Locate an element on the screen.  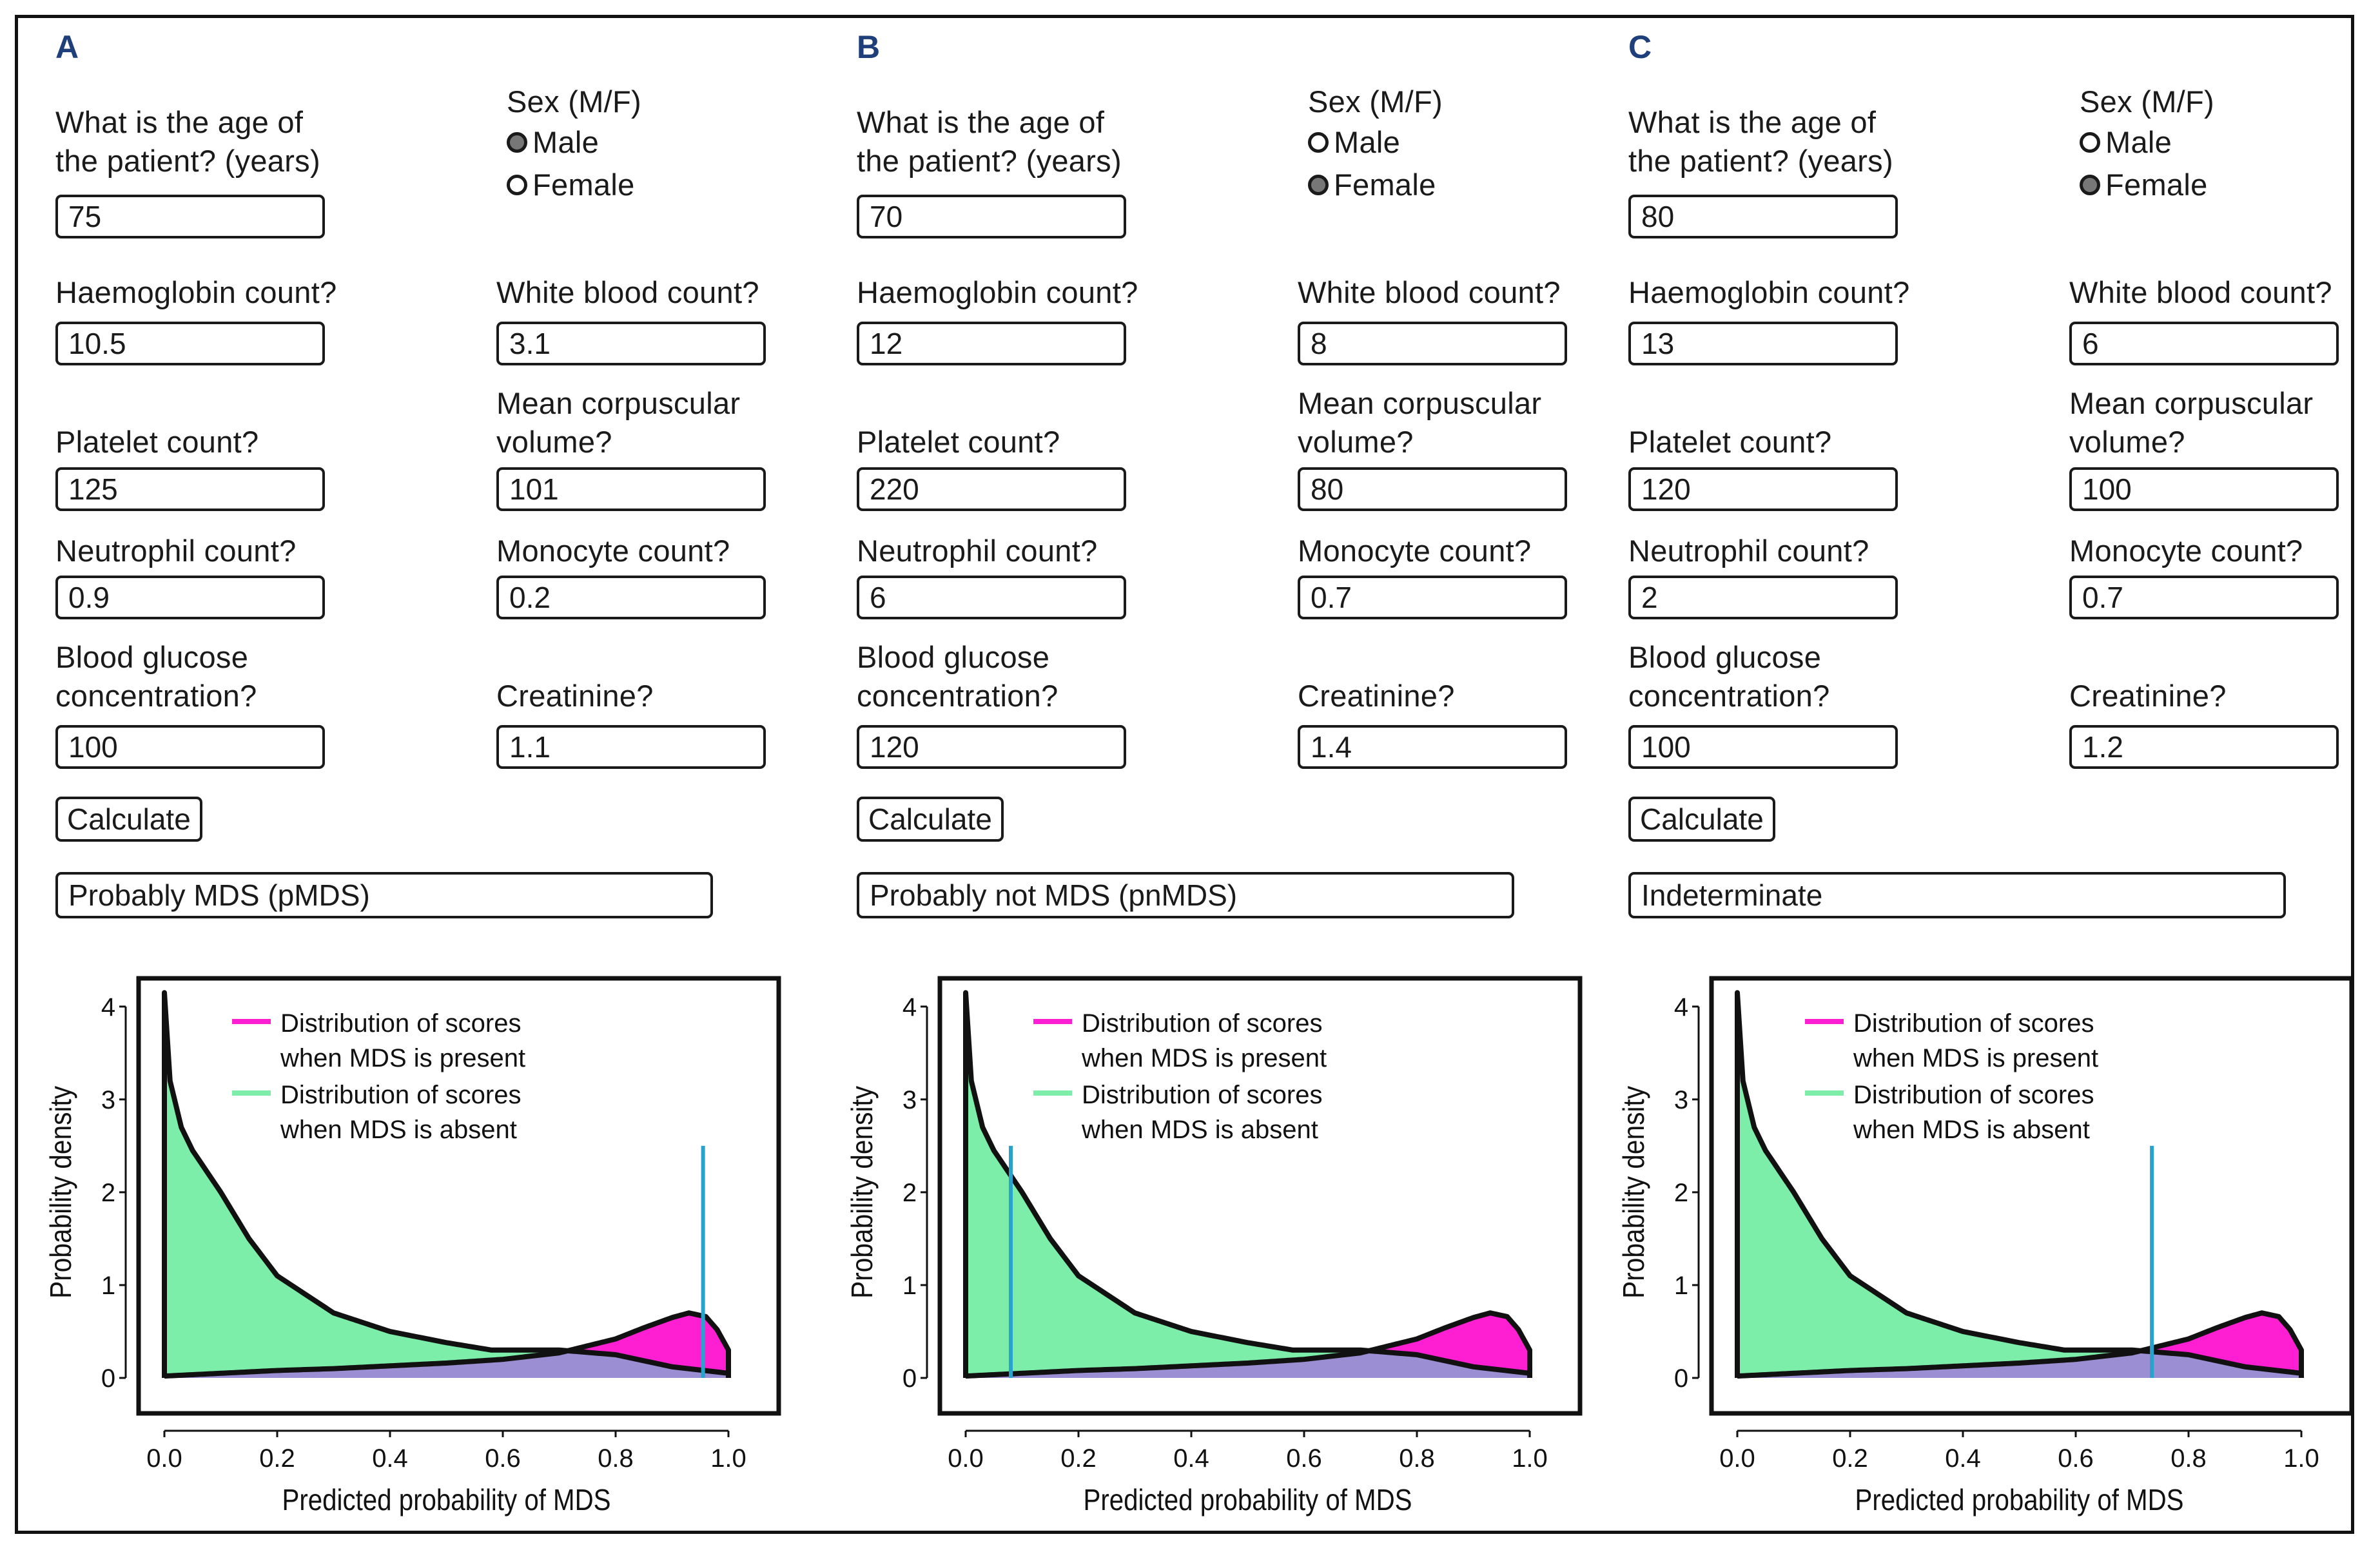
haemoglobin-input: 10.5 is located at coordinates (190, 344).